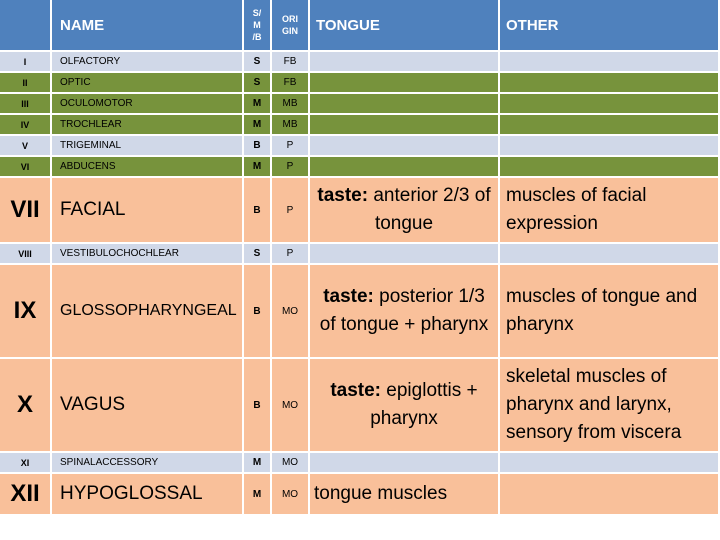 The height and width of the screenshot is (540, 720). What do you see at coordinates (148, 494) in the screenshot?
I see `nerve-name: HYPOGLOSSAL` at bounding box center [148, 494].